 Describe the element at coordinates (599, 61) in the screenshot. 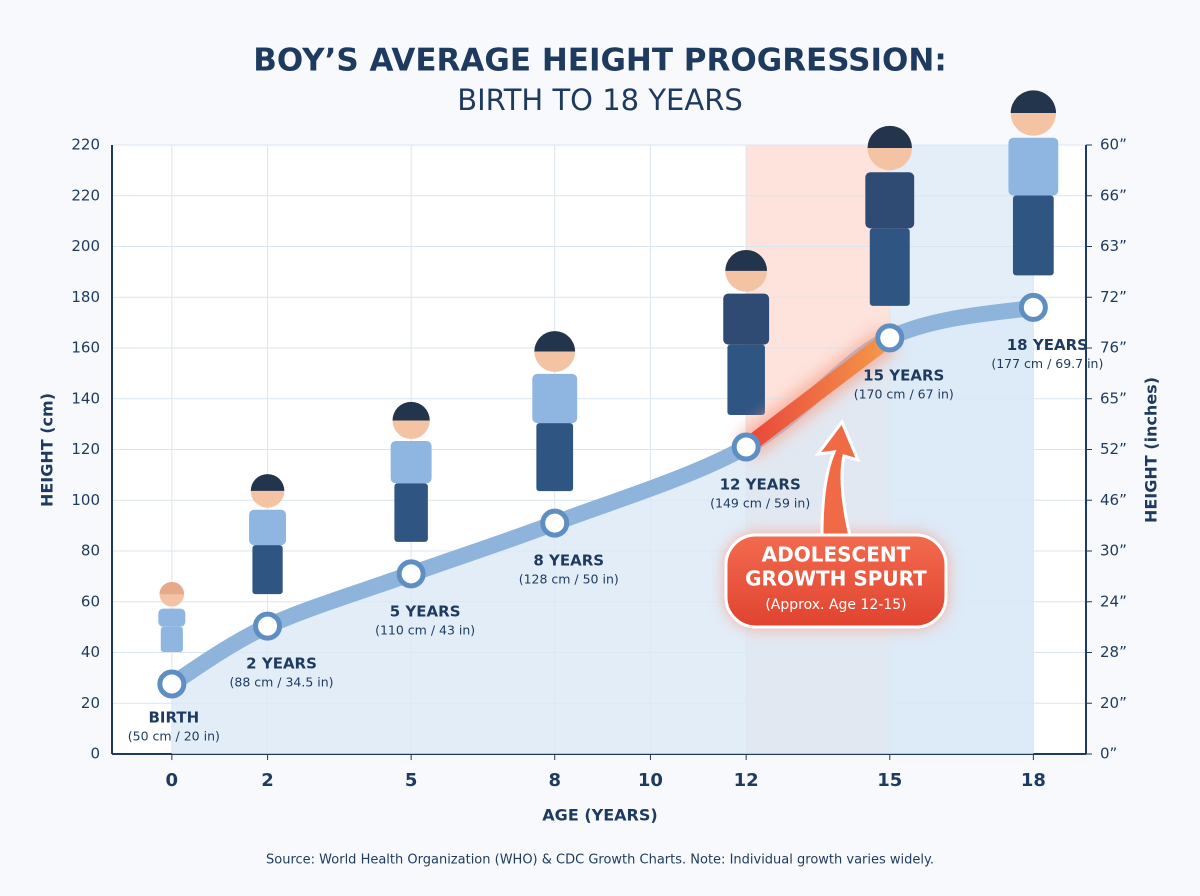

I see `chart-title: BOY’S AVERAGE HEIGHT PROGRESSION:` at that location.